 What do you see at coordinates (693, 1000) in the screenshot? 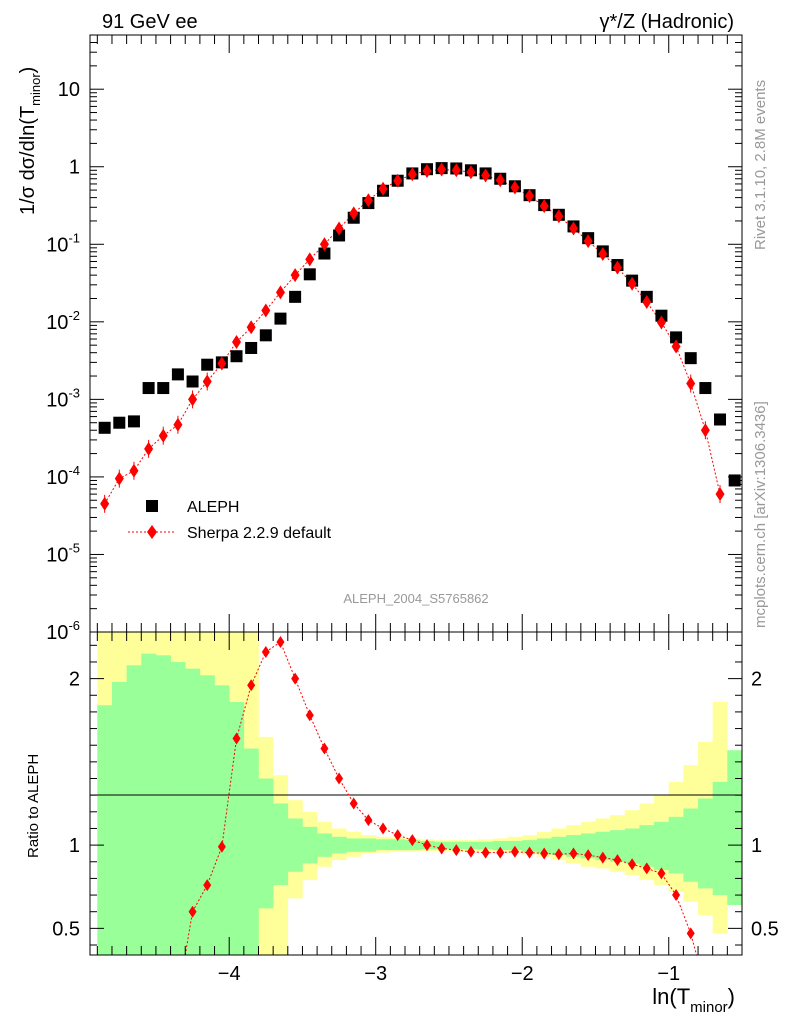
I see `x-axis-label: ln(Tminor)` at bounding box center [693, 1000].